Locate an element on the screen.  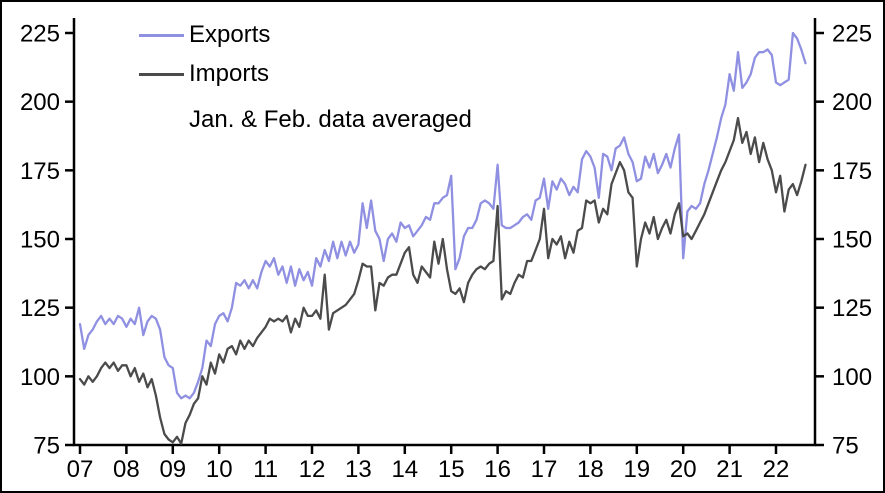
x-axis-label: 22 is located at coordinates (776, 469).